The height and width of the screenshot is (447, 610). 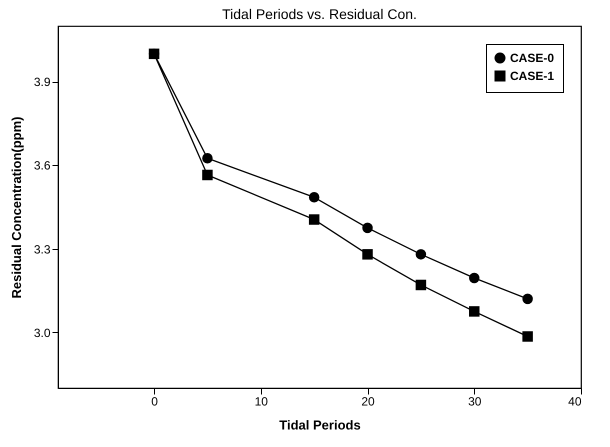 I want to click on y-tick-label: 3.9, so click(x=42, y=82).